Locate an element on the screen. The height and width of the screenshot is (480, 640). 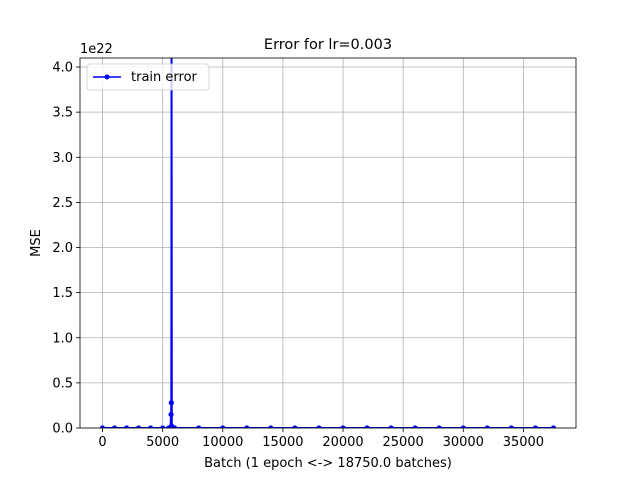
x-axis-label: Batch (1 epoch <-> 18750.0 batches) is located at coordinates (328, 463).